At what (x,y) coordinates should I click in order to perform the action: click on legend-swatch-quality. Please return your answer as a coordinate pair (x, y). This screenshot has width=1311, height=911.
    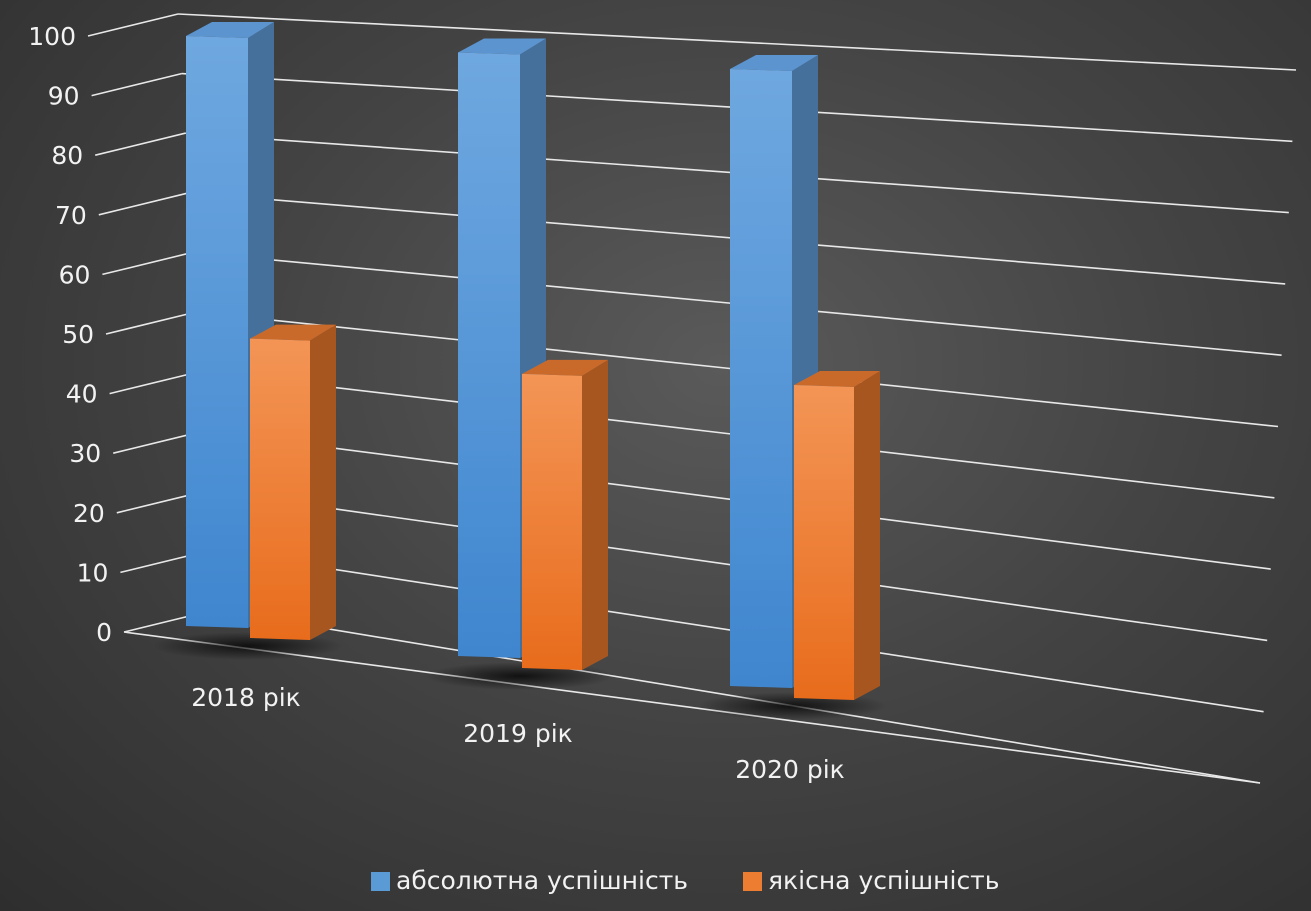
    Looking at the image, I should click on (752, 881).